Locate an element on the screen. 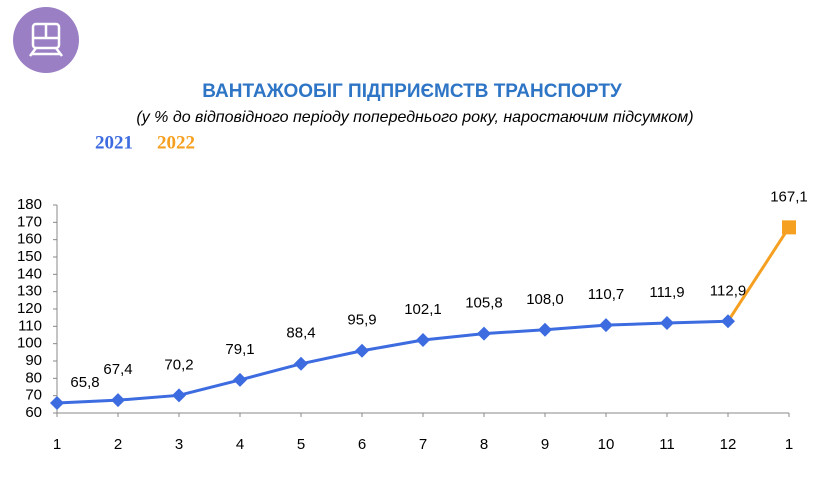  y-tick-label: 170 is located at coordinates (29, 221).